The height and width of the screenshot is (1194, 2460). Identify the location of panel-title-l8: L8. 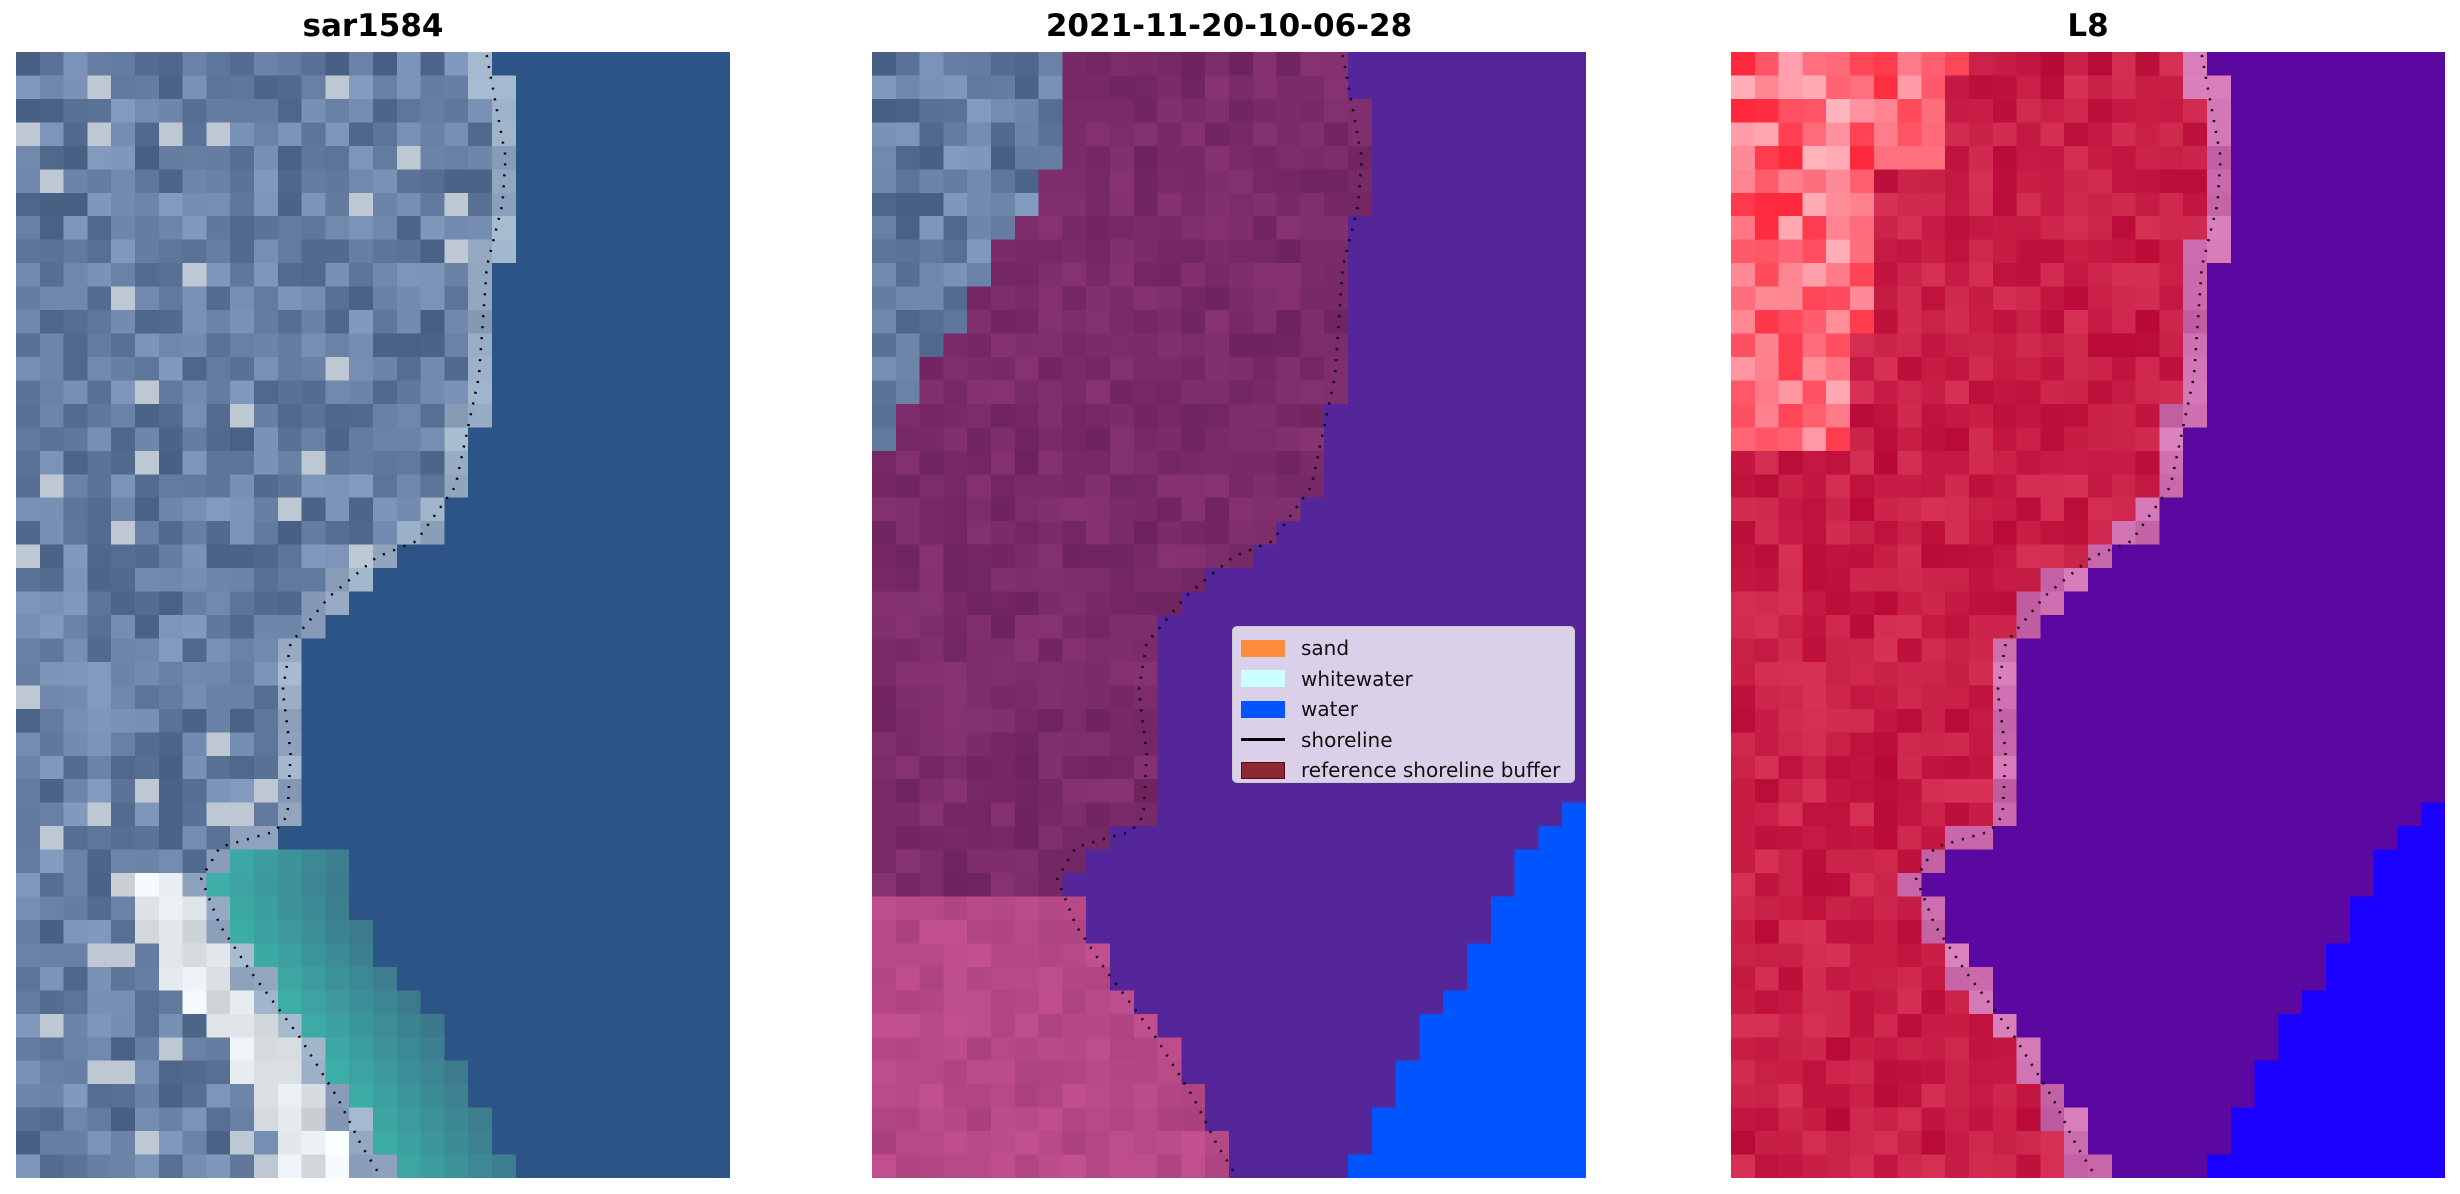
(2088, 26).